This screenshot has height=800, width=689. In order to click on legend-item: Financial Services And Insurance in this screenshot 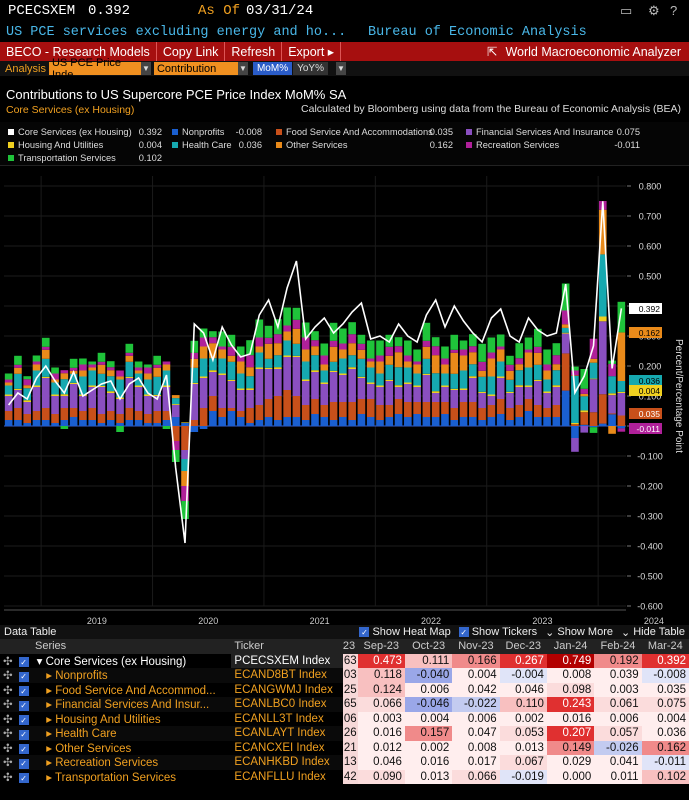, I will do `click(539, 132)`.